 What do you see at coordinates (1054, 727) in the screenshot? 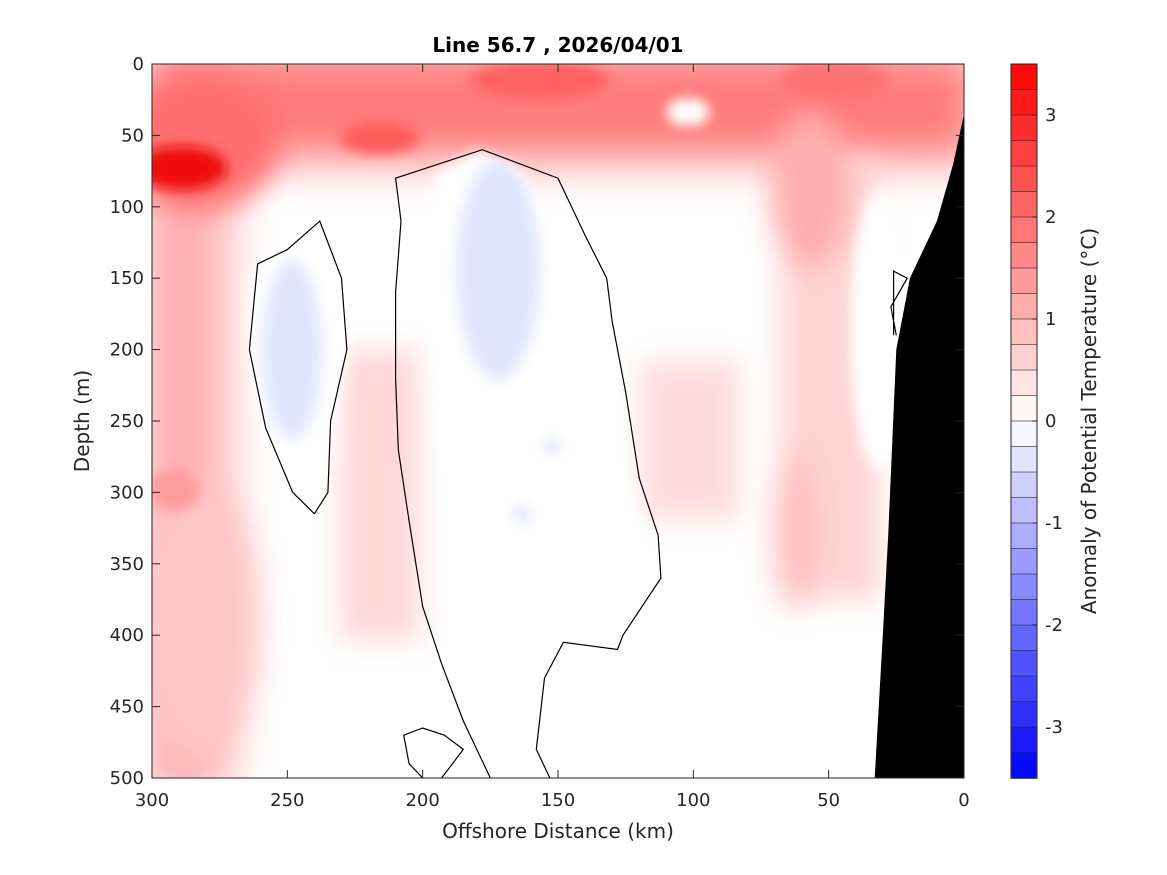
I see `colorbar-tick-label: -3` at bounding box center [1054, 727].